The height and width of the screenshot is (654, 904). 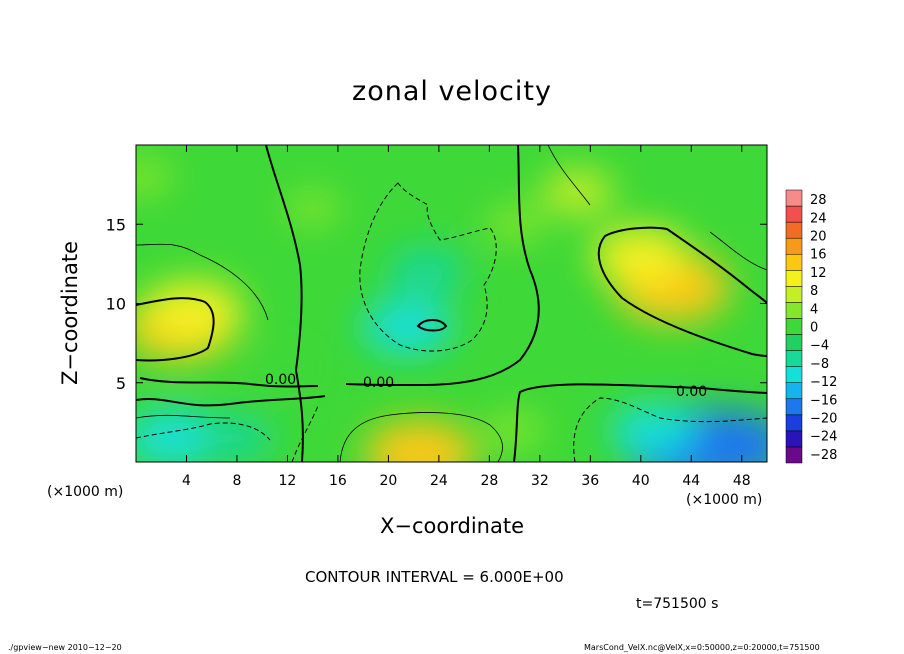 What do you see at coordinates (338, 481) in the screenshot?
I see `x-tick-label: 16` at bounding box center [338, 481].